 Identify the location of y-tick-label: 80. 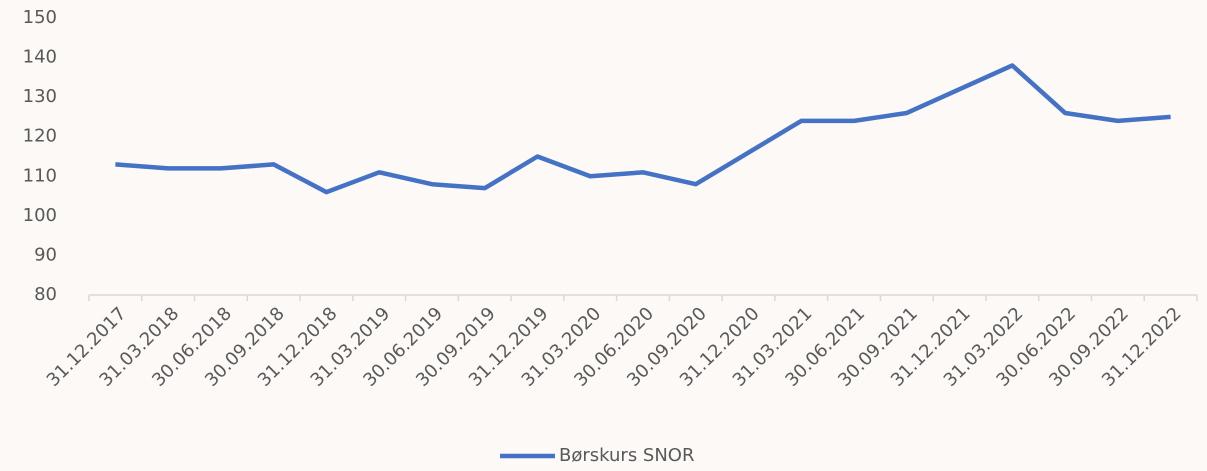
(45, 294).